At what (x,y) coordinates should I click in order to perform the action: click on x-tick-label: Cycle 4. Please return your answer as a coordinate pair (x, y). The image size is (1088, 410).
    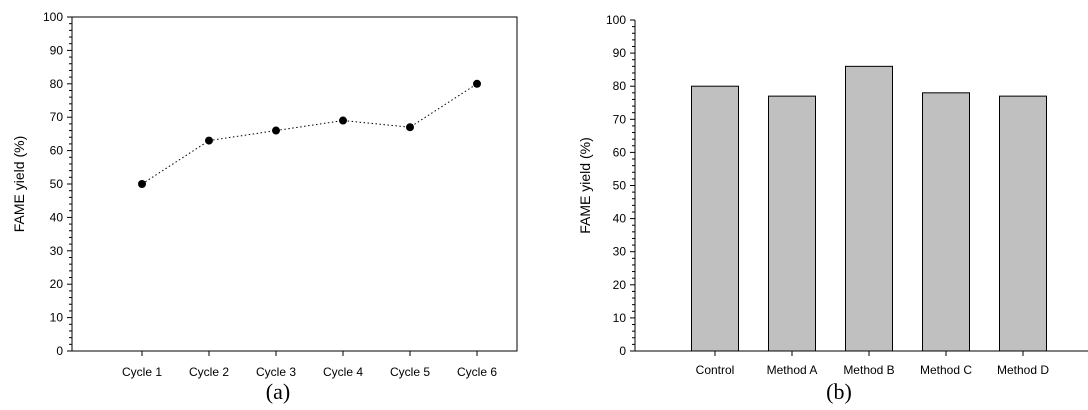
    Looking at the image, I should click on (343, 372).